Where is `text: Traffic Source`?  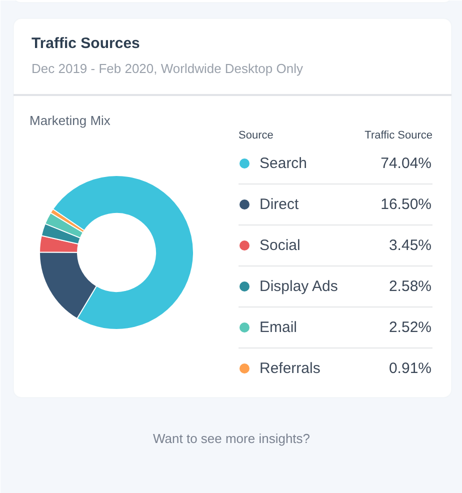
text: Traffic Source is located at coordinates (398, 136).